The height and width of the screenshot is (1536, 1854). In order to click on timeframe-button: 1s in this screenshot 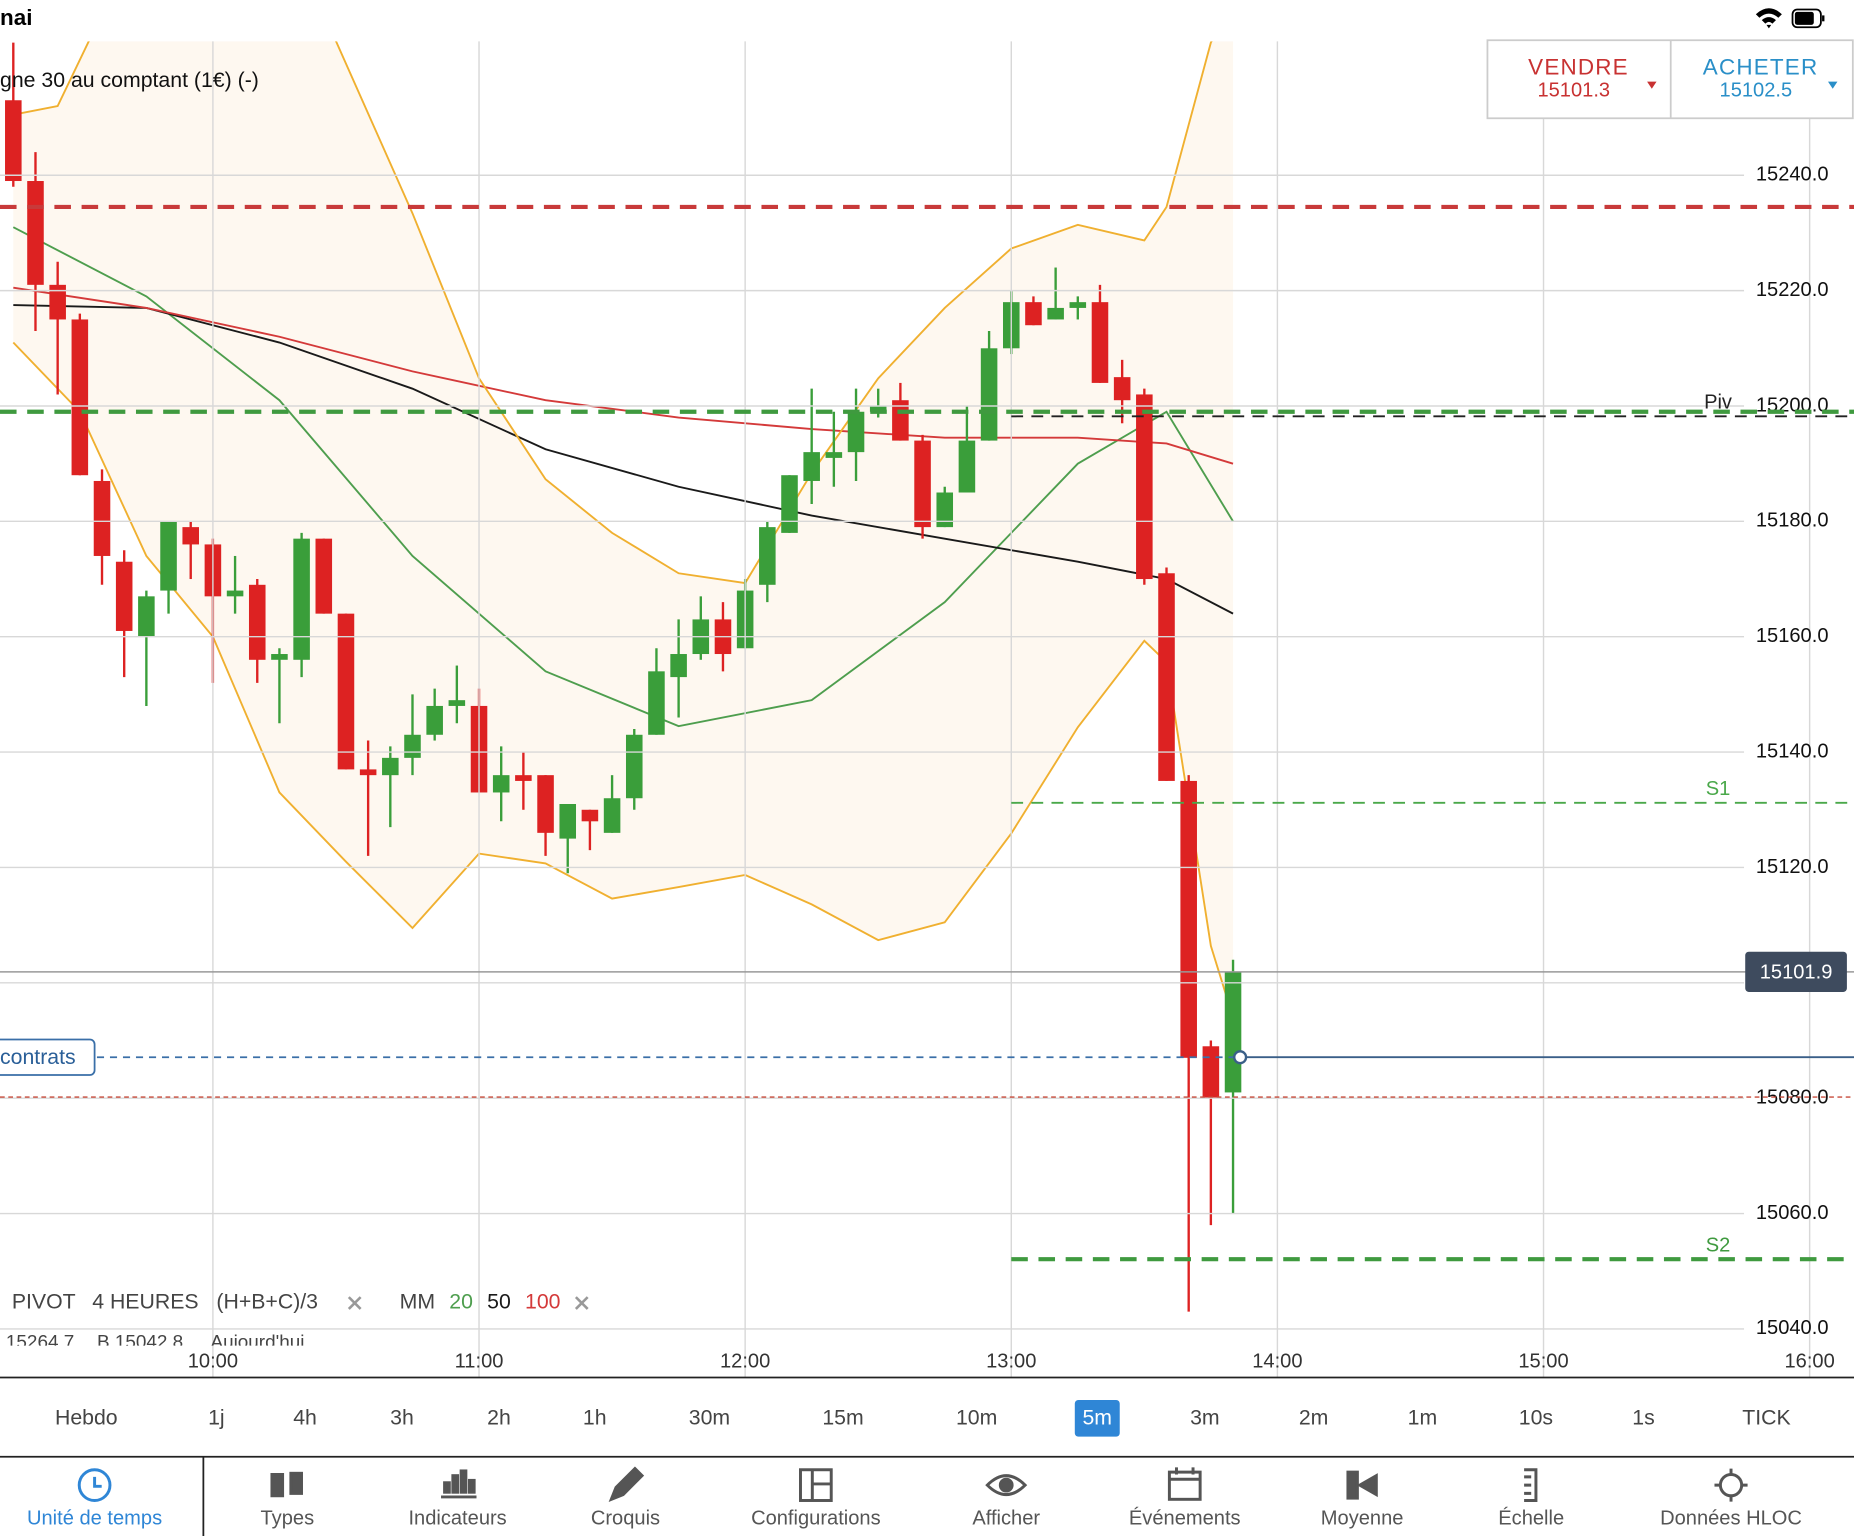, I will do `click(1643, 1418)`.